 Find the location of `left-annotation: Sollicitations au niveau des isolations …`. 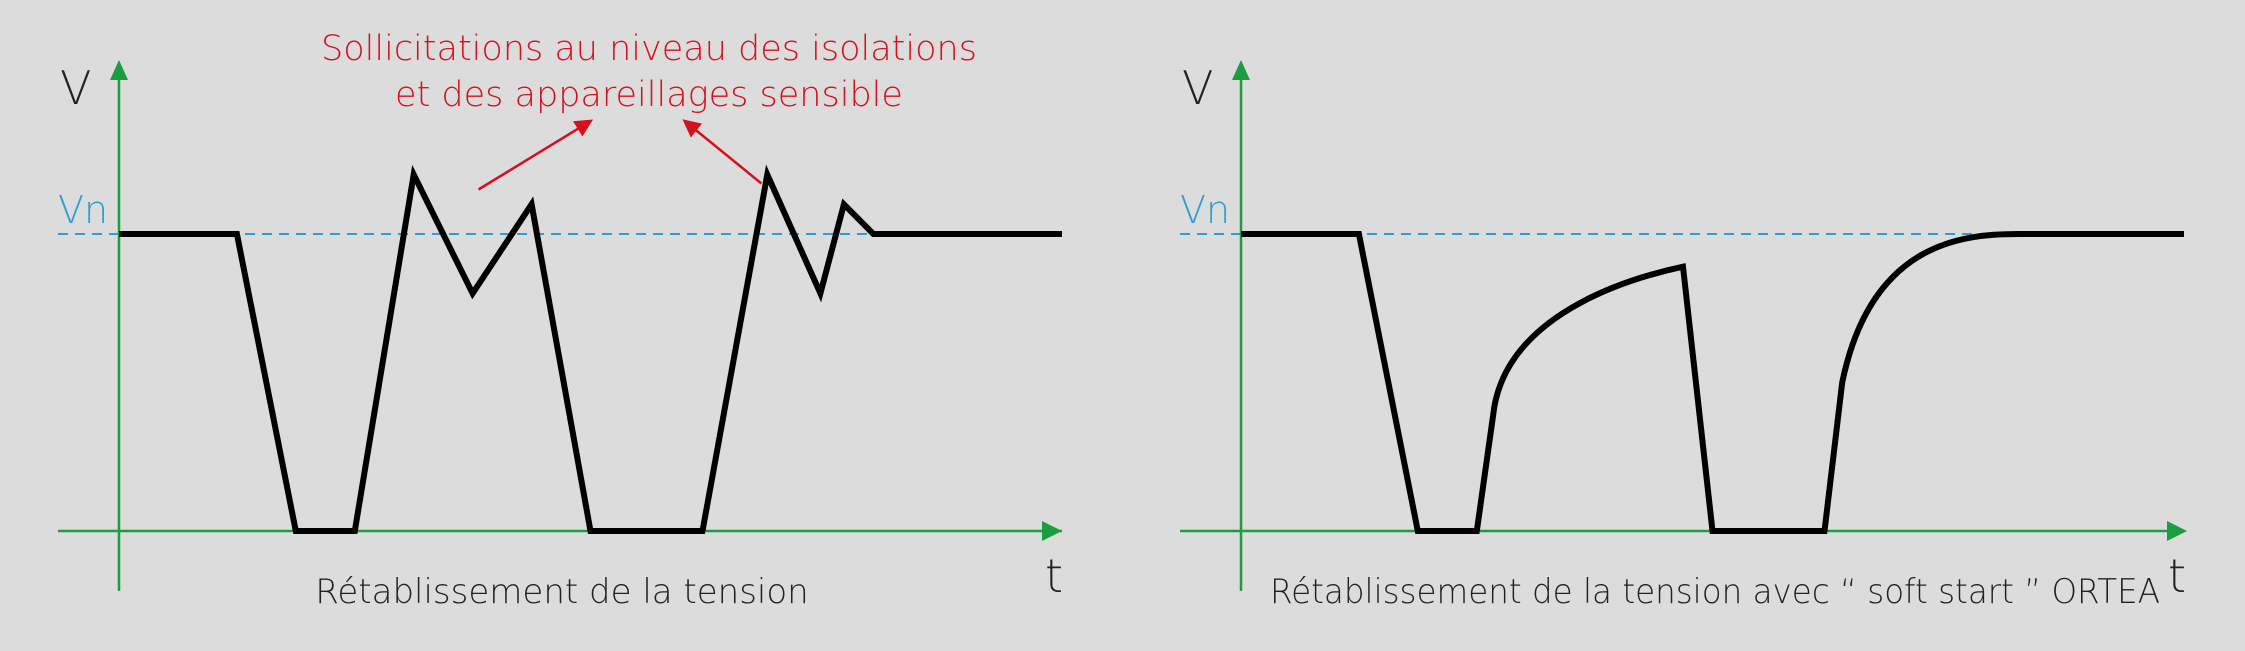

left-annotation: Sollicitations au niveau des isolations … is located at coordinates (649, 110).